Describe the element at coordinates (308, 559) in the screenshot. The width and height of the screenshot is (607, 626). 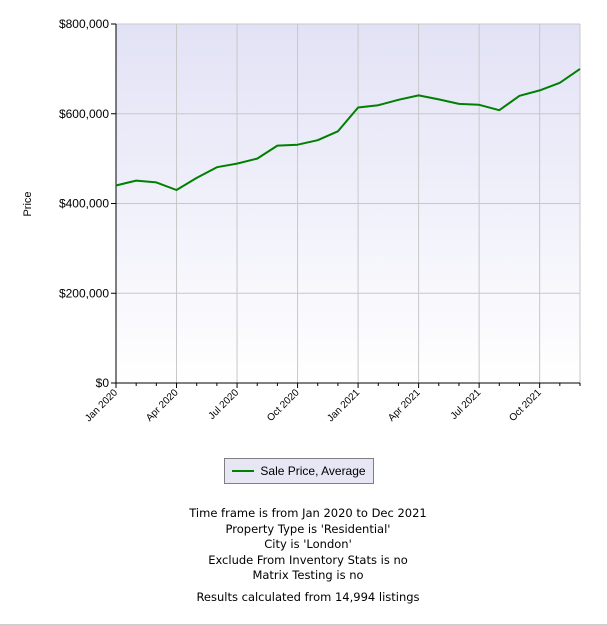
I see `note-exclude-inventory: Exclude From Inventory Stats is no` at that location.